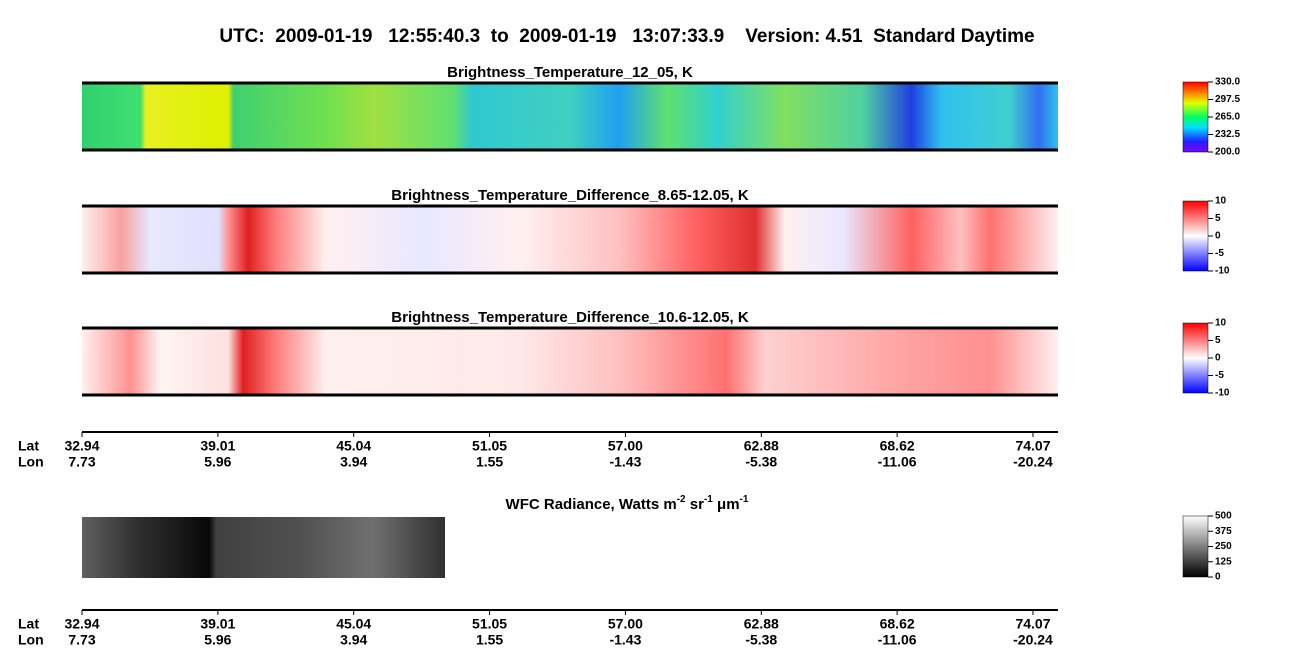 The image size is (1300, 667). I want to click on colorbar-label: 200.0, so click(1227, 152).